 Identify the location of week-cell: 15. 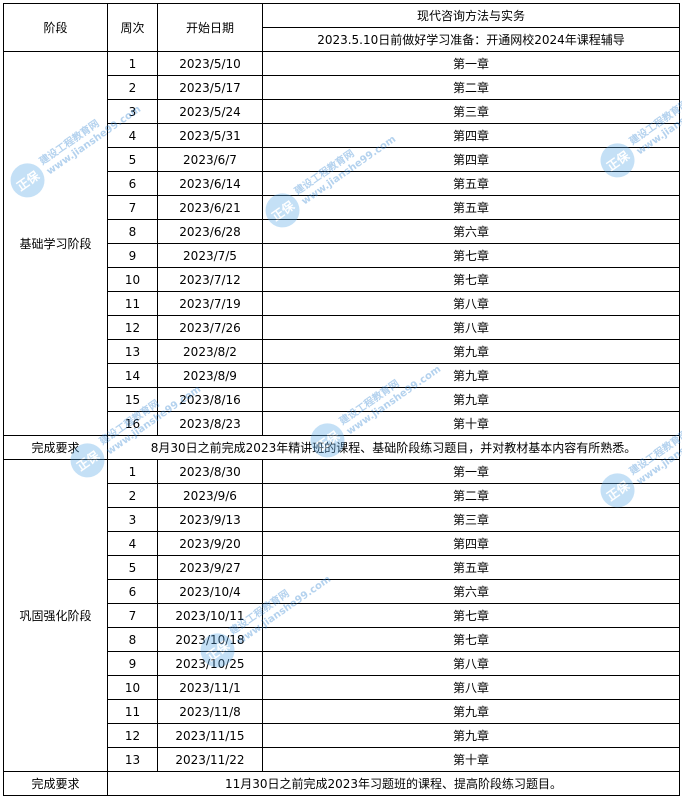
(132, 399).